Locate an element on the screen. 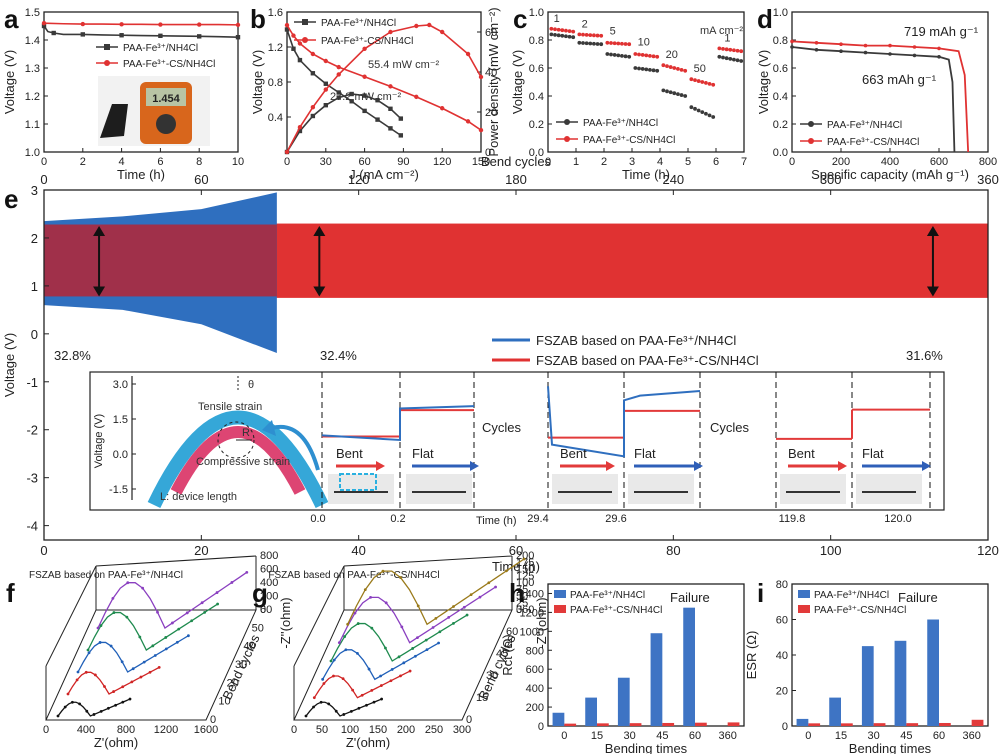 This screenshot has width=1000, height=754. multimeter-reading: 1.454 is located at coordinates (166, 99).